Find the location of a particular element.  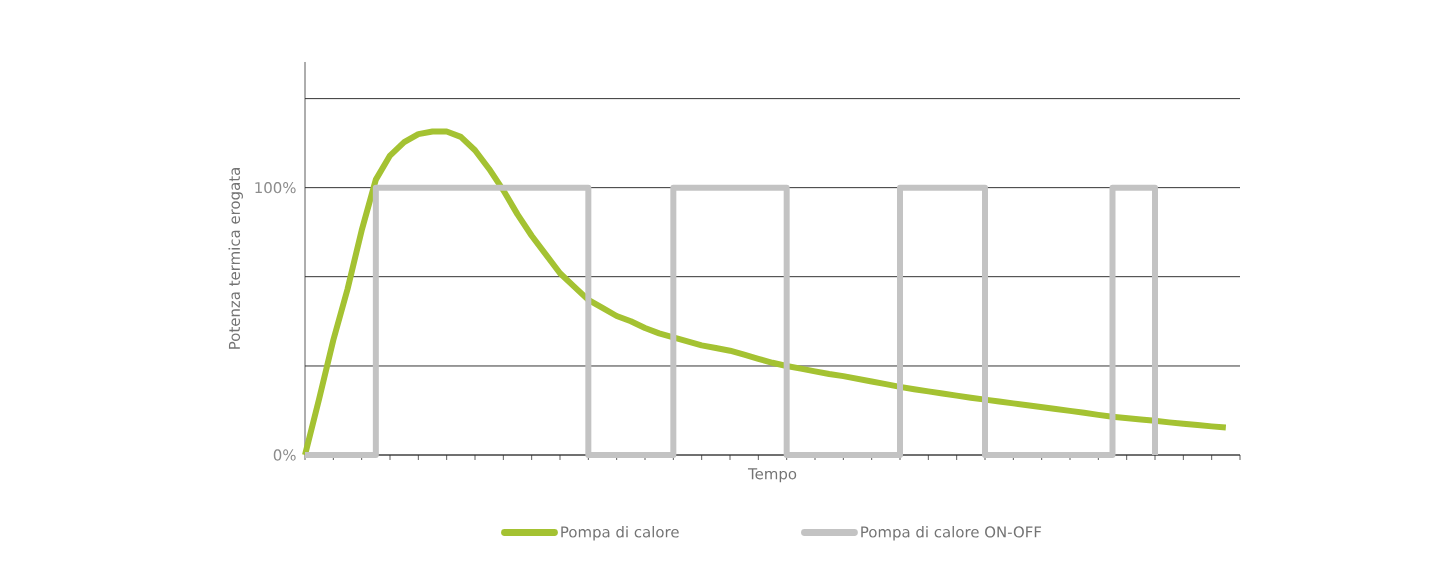

y-tick-label: 100% is located at coordinates (275, 188).